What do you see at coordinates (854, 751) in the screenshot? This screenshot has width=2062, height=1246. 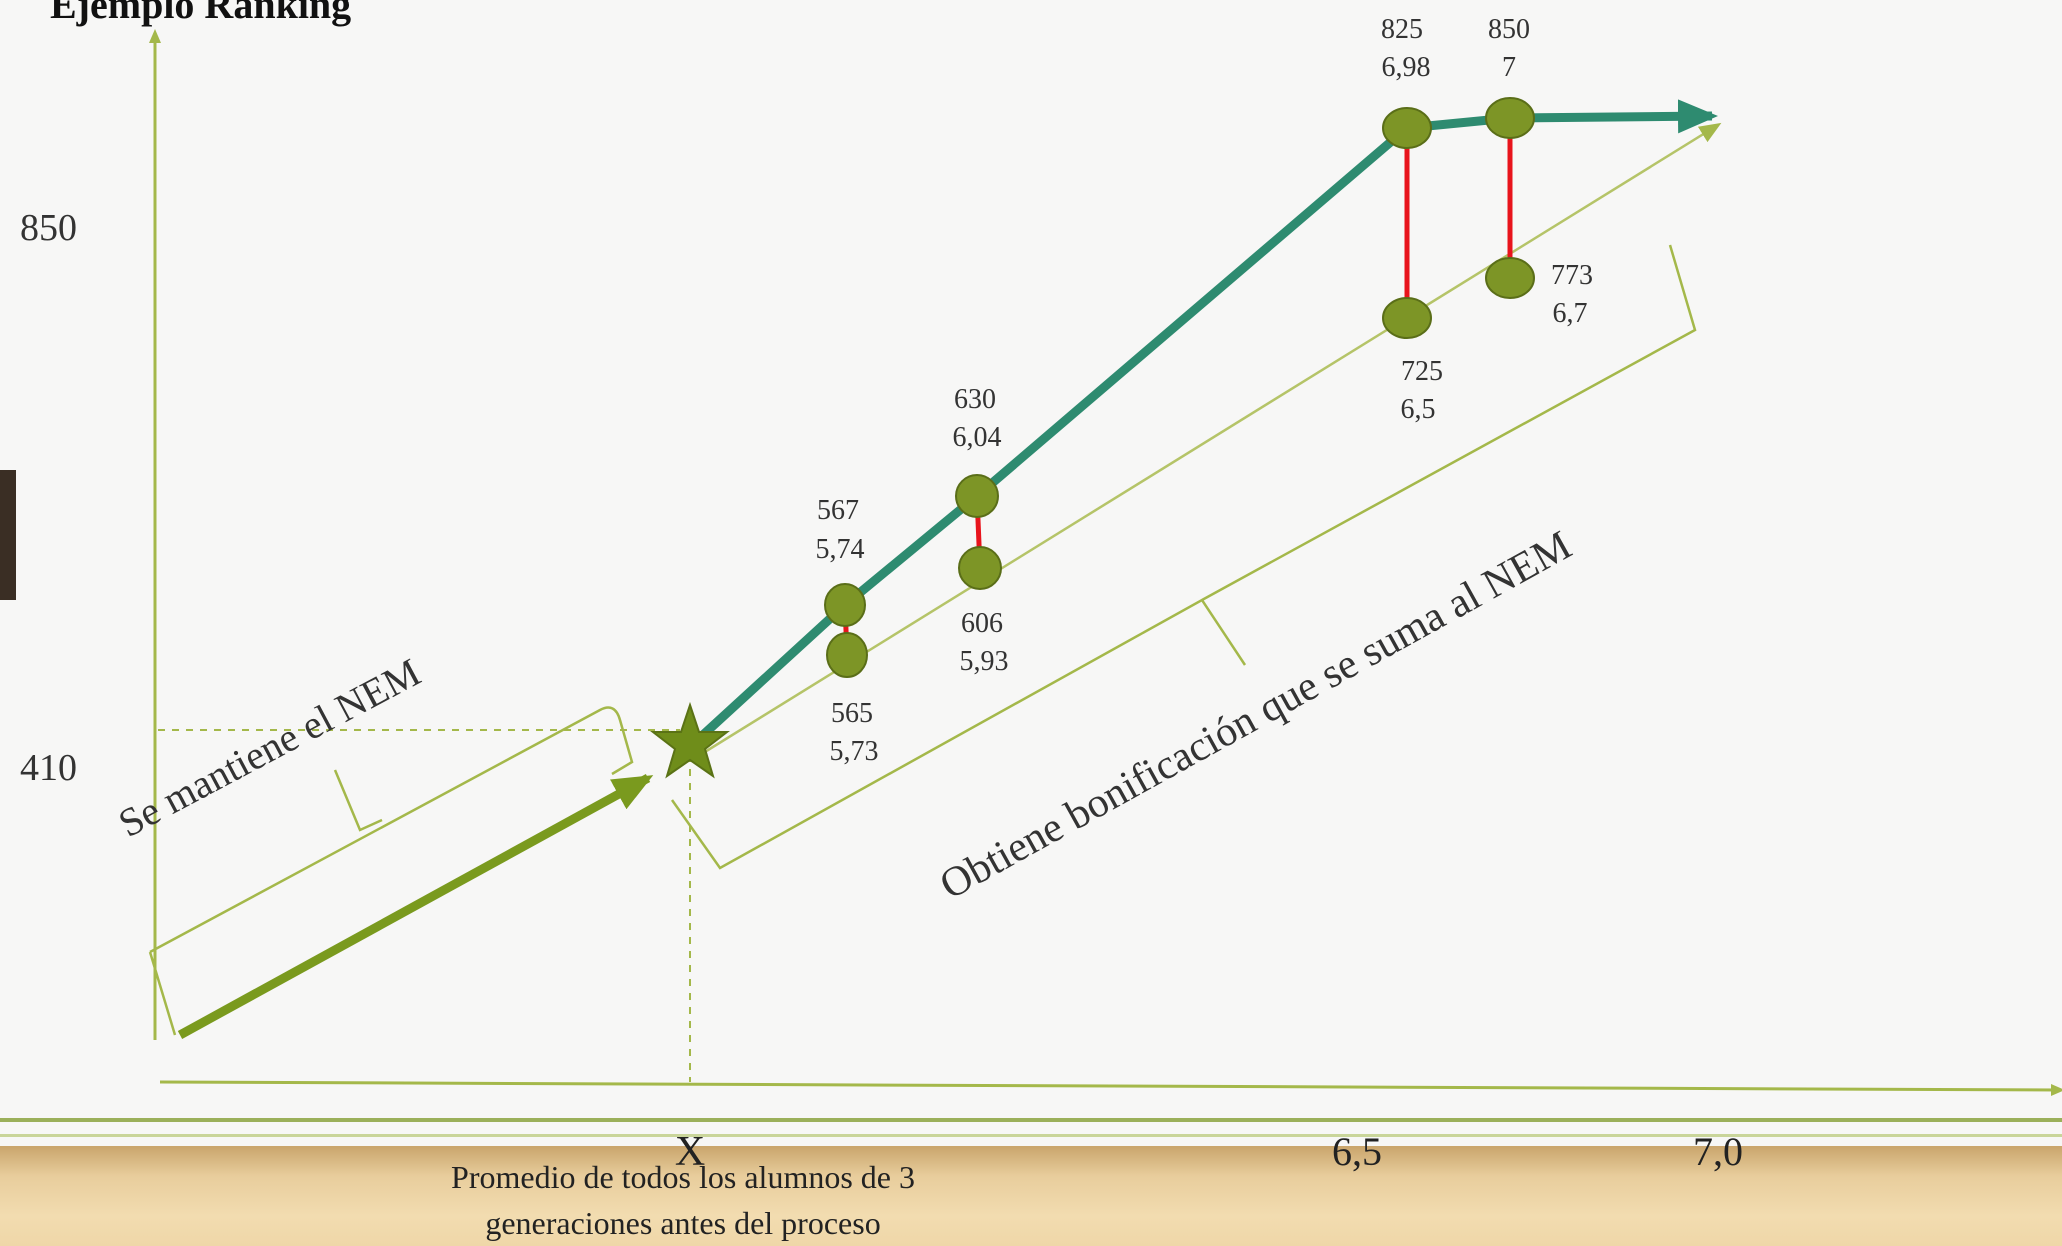 I see `label-lower-1-nem: 5,73` at bounding box center [854, 751].